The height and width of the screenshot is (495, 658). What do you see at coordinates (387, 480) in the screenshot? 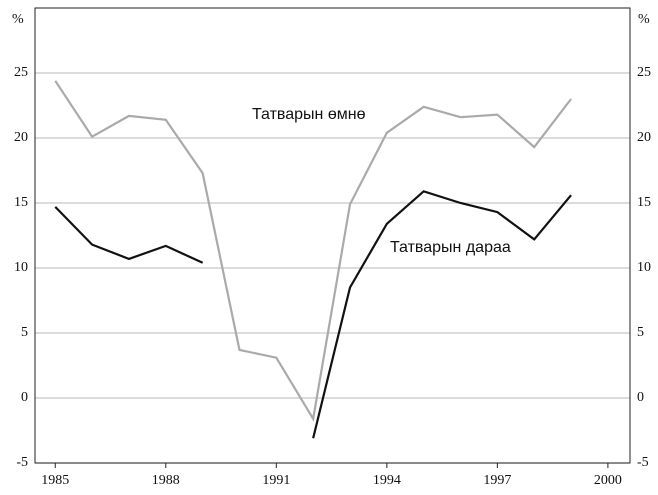
I see `x-tick-label: 1994` at bounding box center [387, 480].